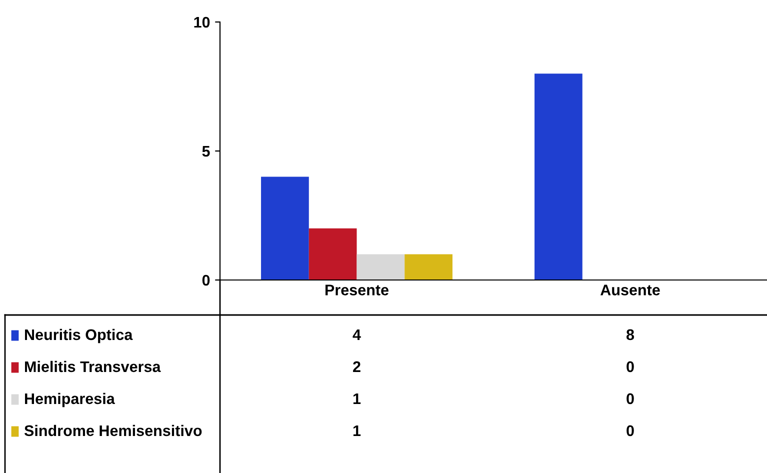 Image resolution: width=767 pixels, height=473 pixels. What do you see at coordinates (70, 400) in the screenshot?
I see `legend-label: Hemiparesia` at bounding box center [70, 400].